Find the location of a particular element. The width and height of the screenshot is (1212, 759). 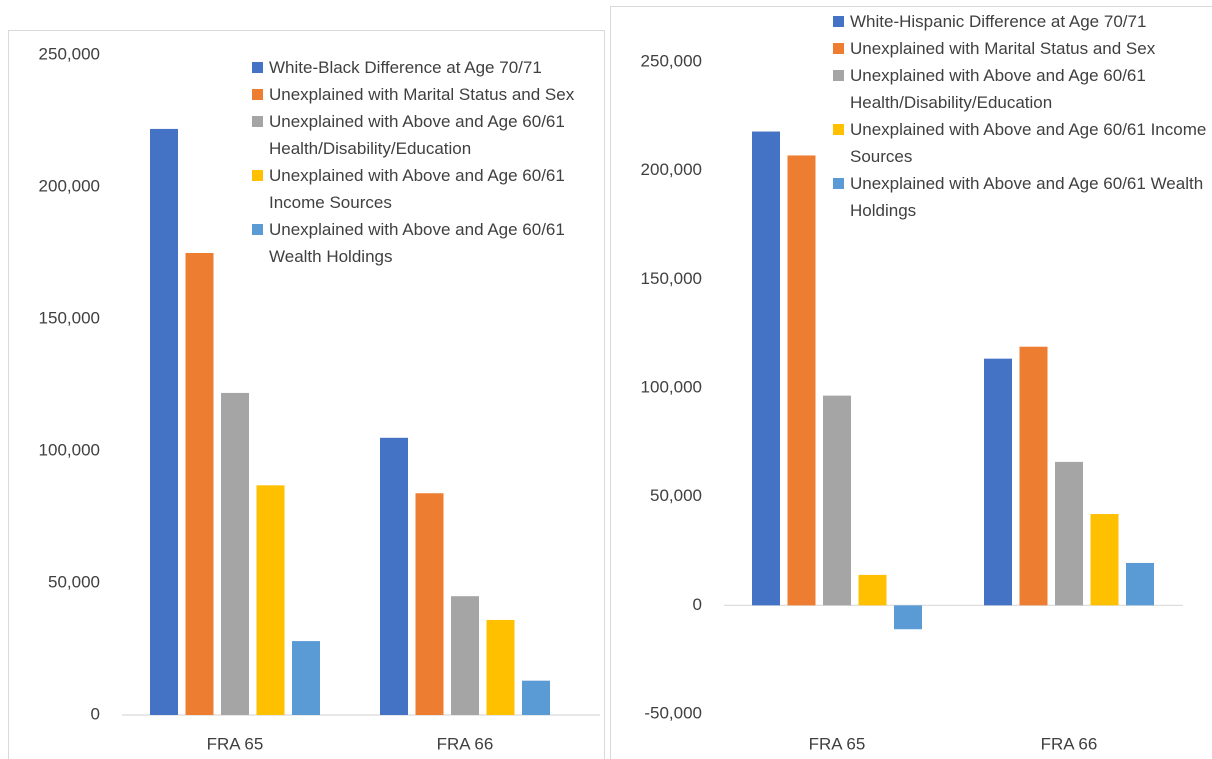

legend-label: White-Black Difference at Age 70/71 is located at coordinates (405, 67).